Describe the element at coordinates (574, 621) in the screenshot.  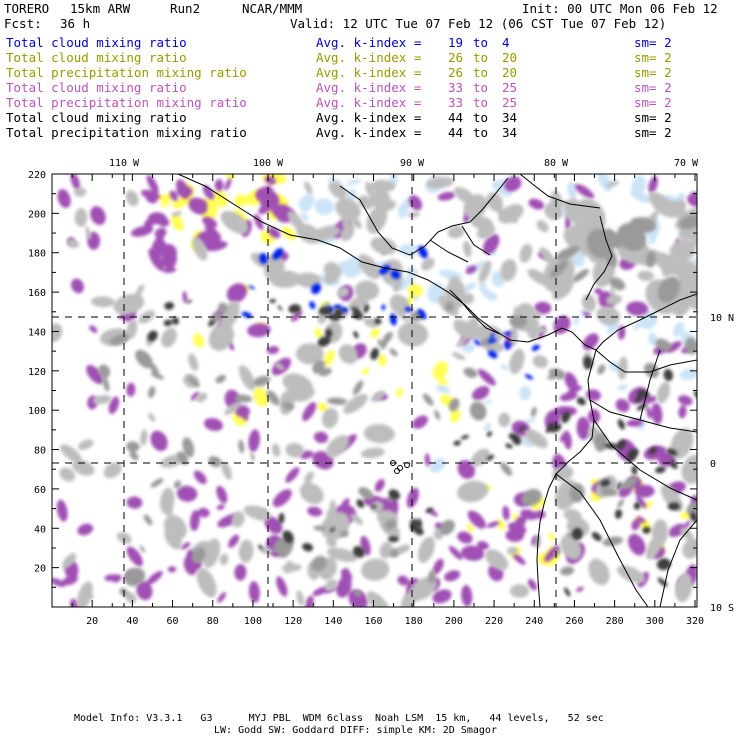
I see `x-tick-label: 260` at that location.